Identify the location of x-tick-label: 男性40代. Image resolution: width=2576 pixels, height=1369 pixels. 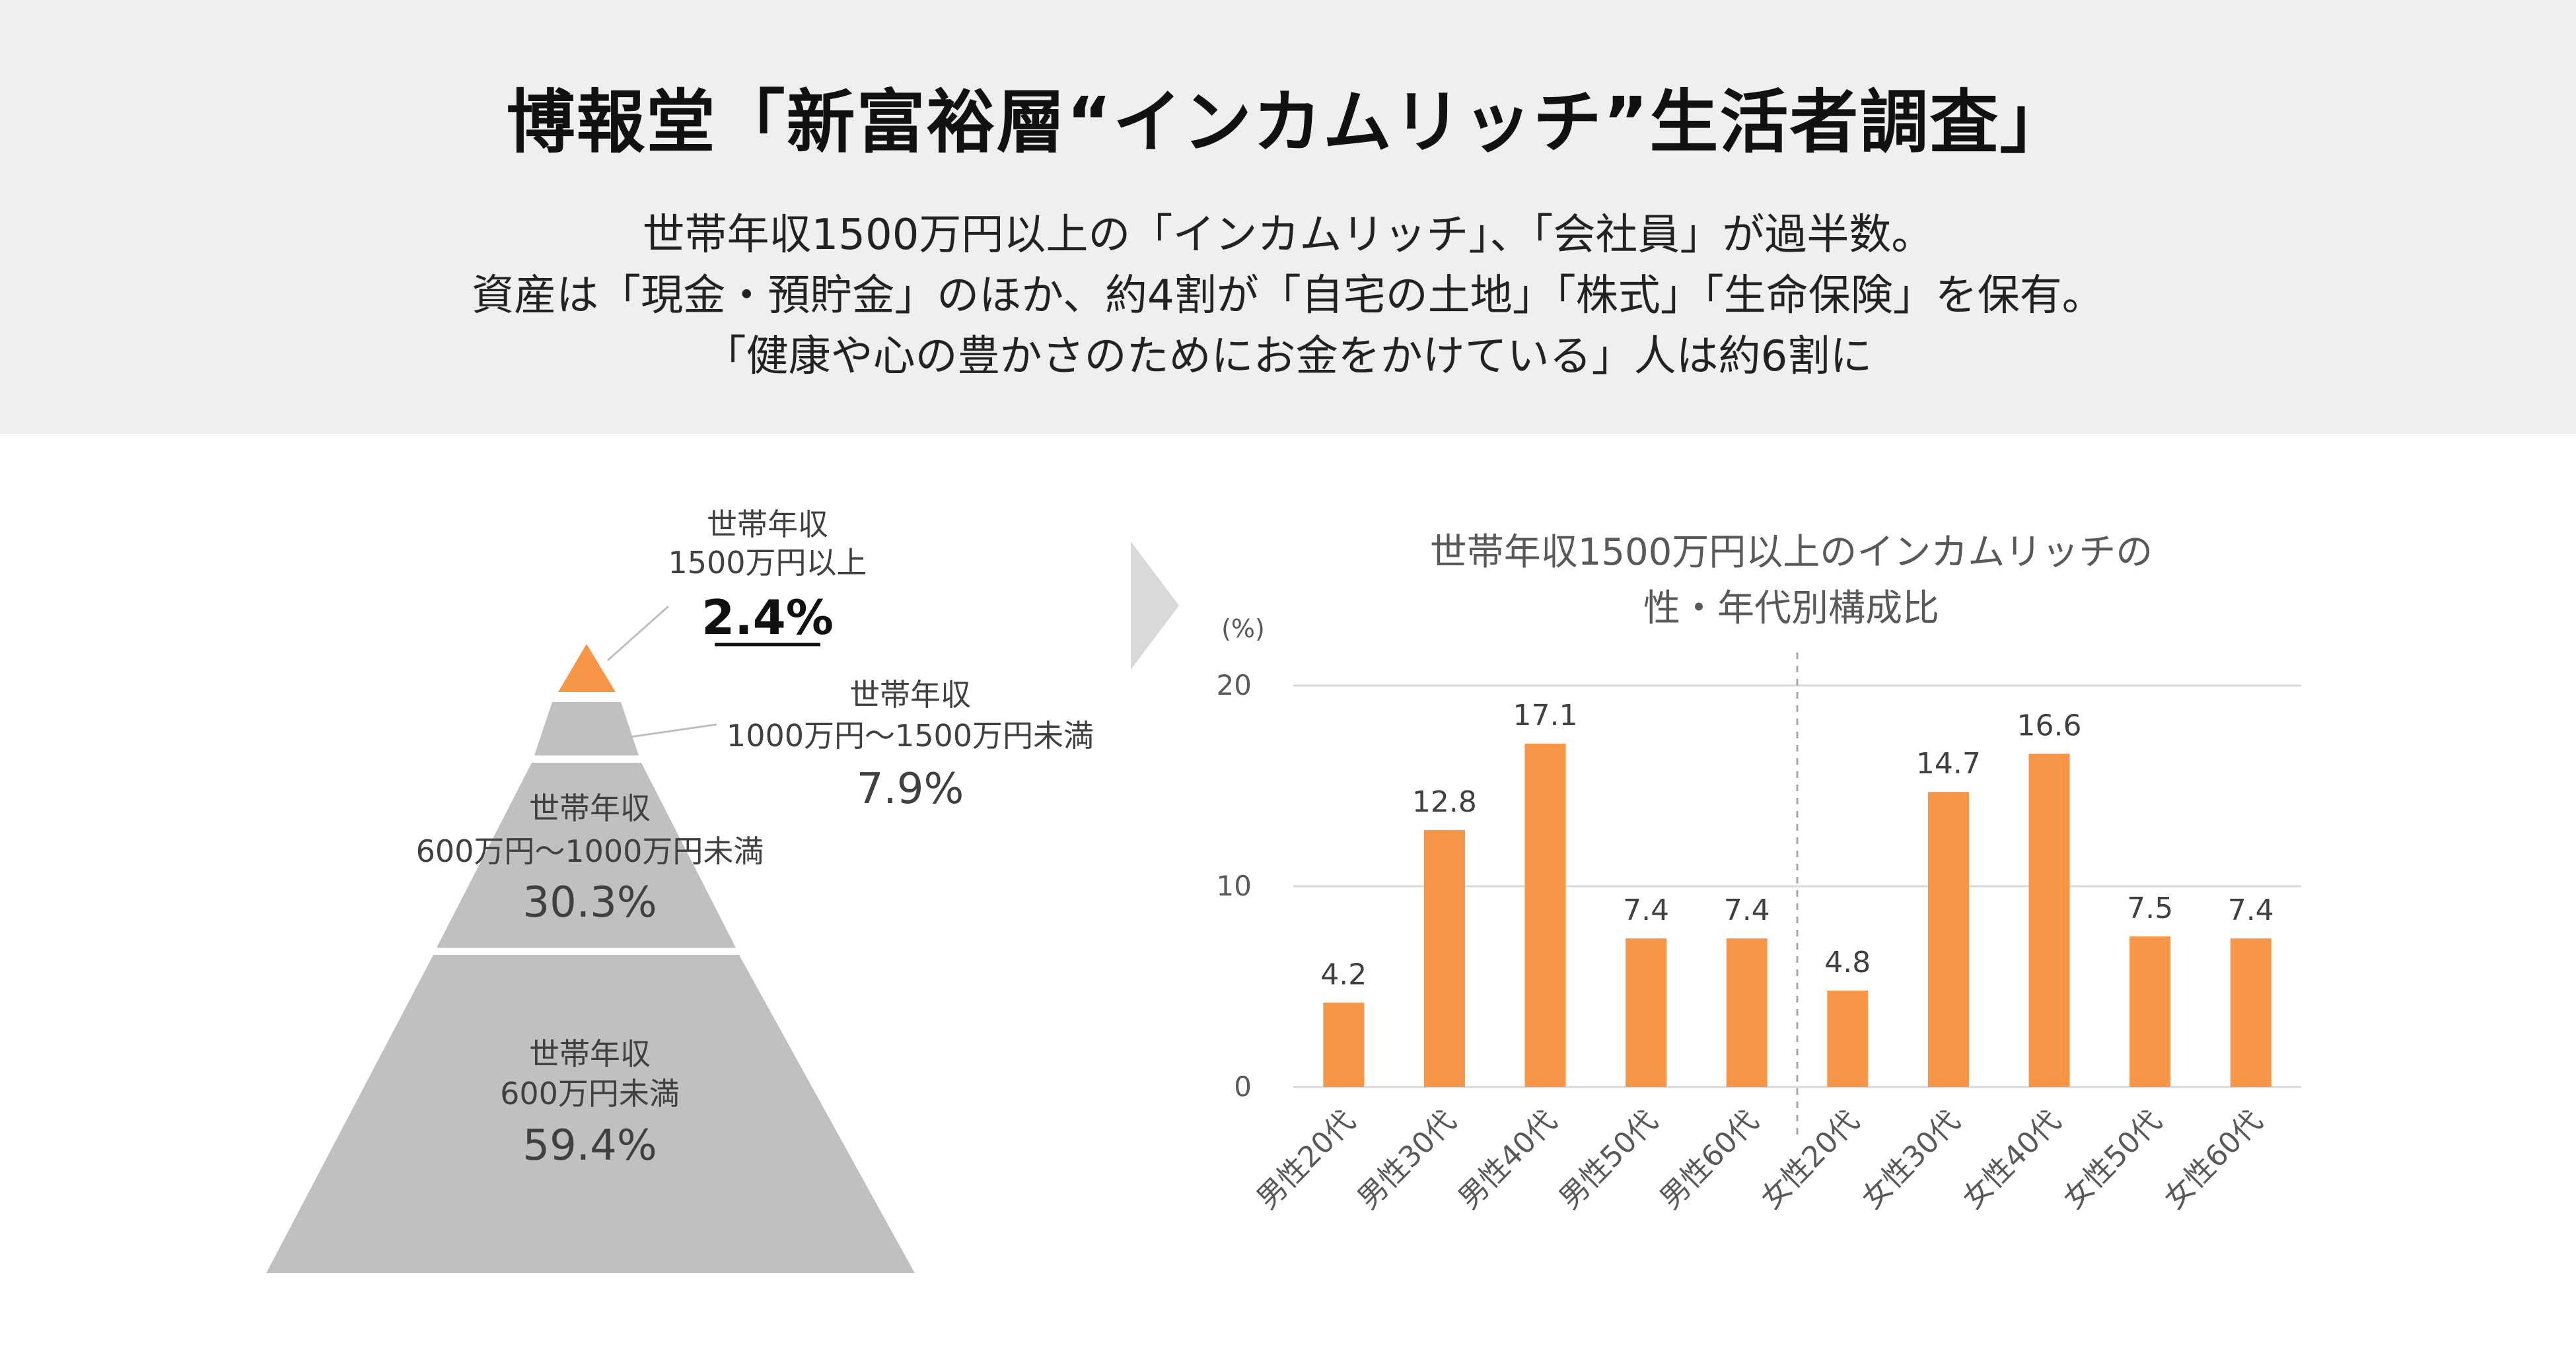
(1507, 1160).